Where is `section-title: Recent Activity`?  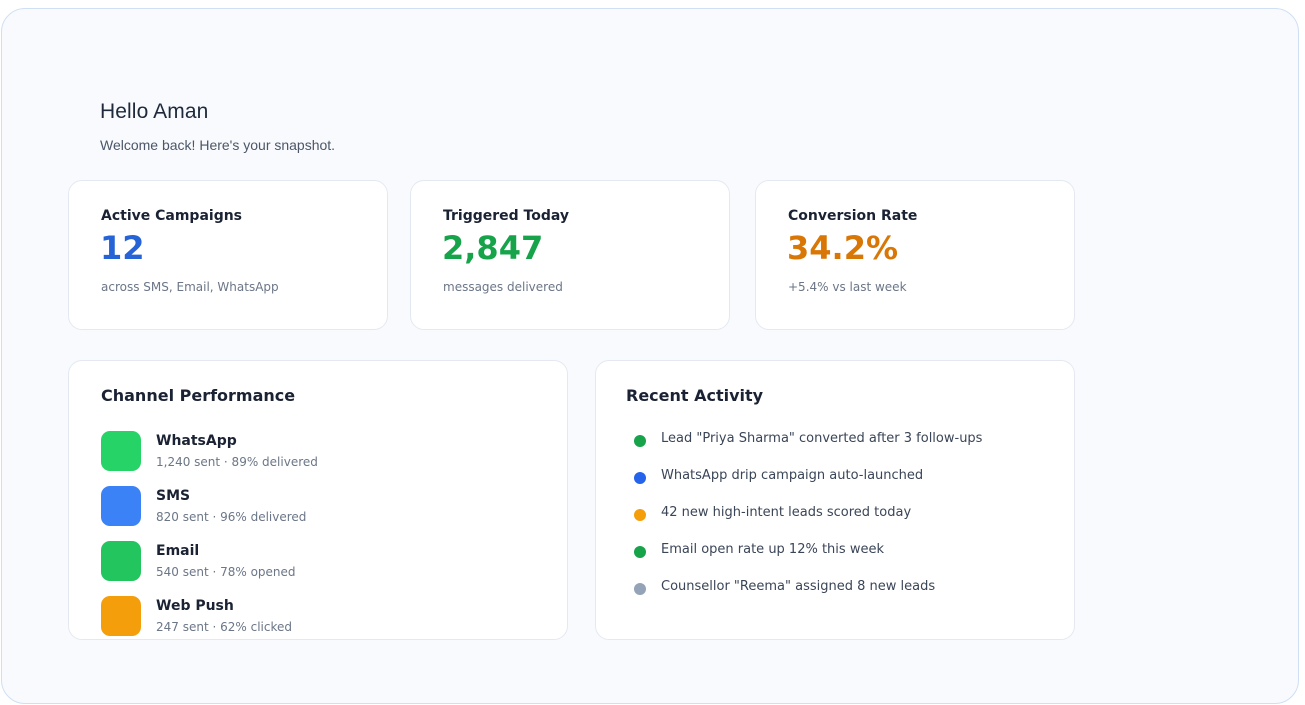
section-title: Recent Activity is located at coordinates (695, 395).